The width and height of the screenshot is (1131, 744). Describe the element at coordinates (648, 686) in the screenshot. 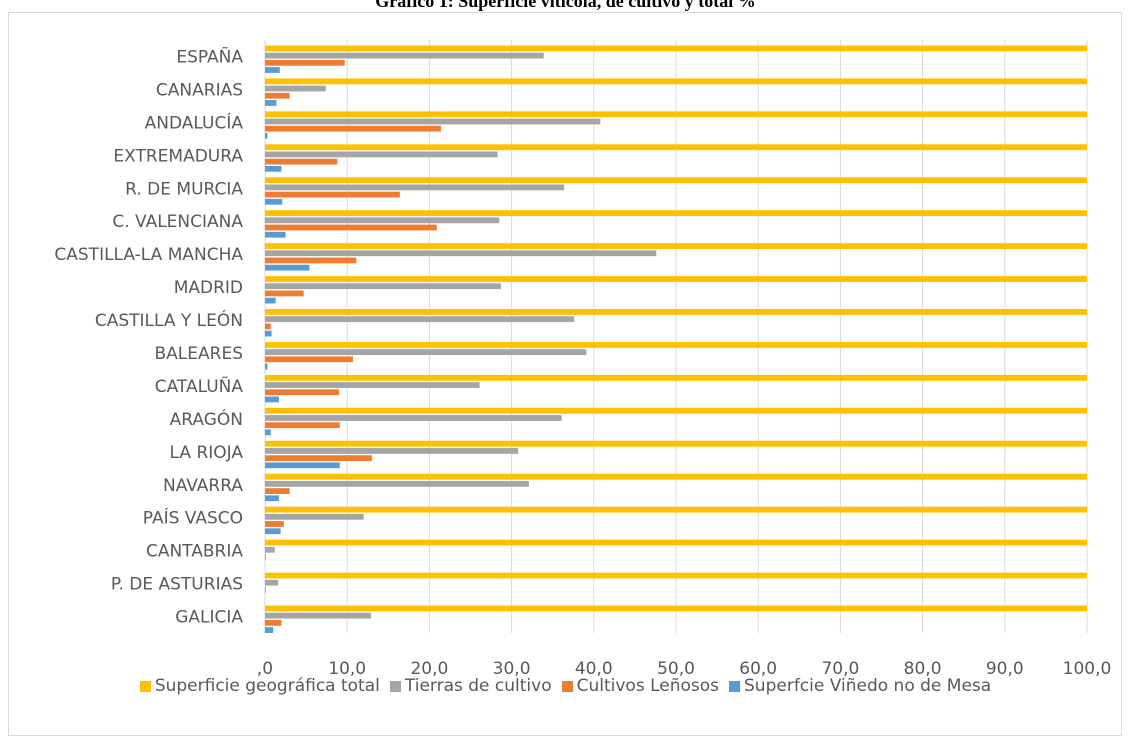

I see `legend-label: Cultivos Leñosos` at that location.